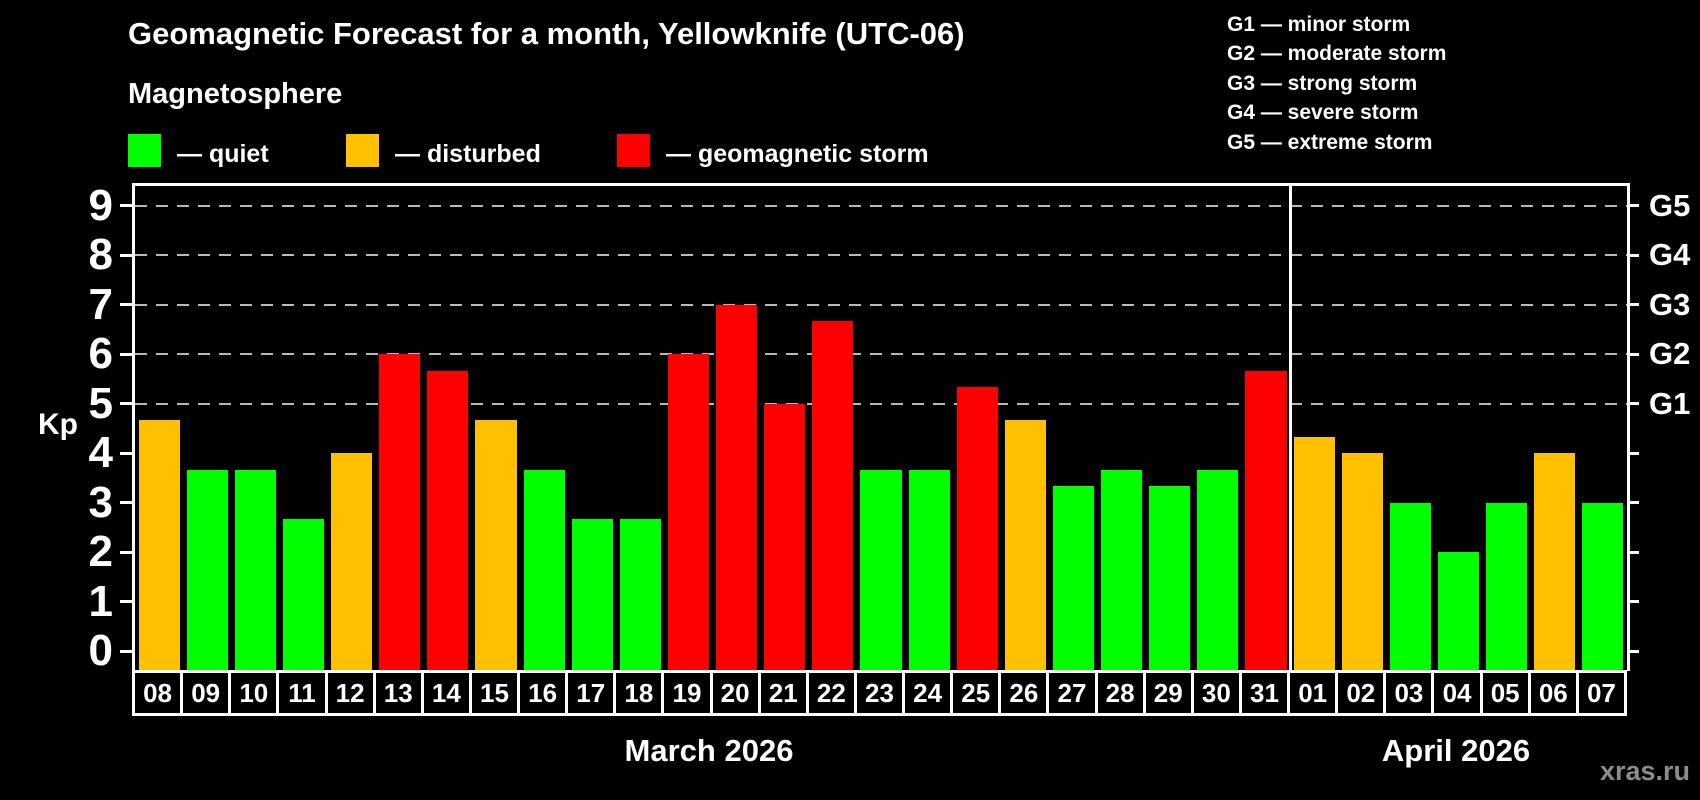 The height and width of the screenshot is (800, 1700). I want to click on day-cell-11: 11, so click(302, 693).